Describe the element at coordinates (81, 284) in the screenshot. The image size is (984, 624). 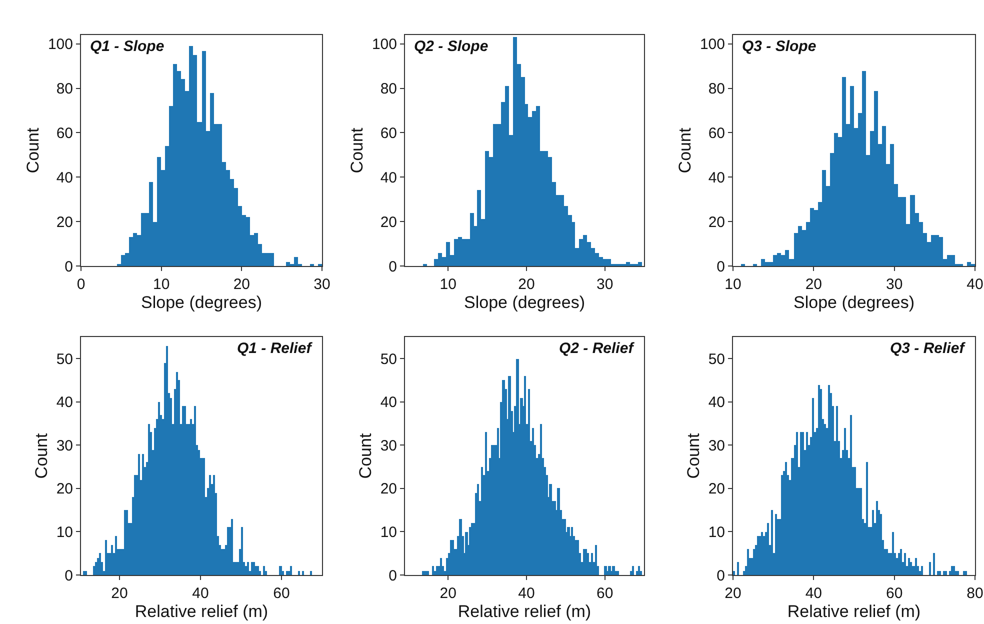
I see `x-tick-label: 0` at that location.